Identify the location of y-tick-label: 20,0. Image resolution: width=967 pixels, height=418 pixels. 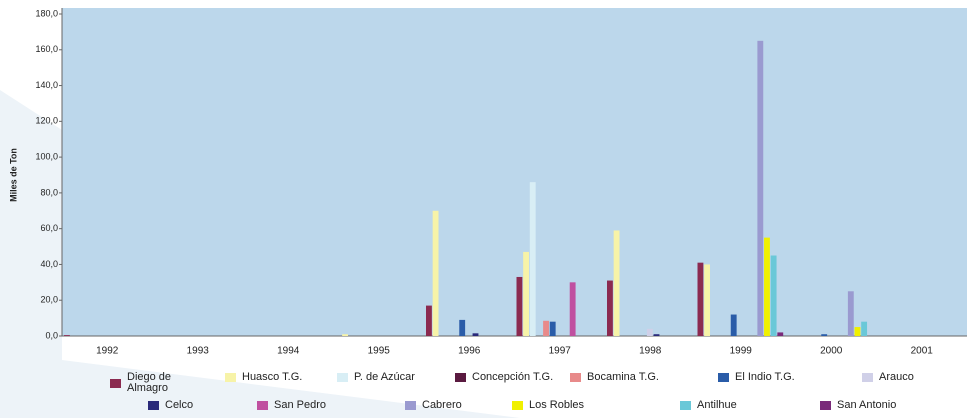
(49, 300).